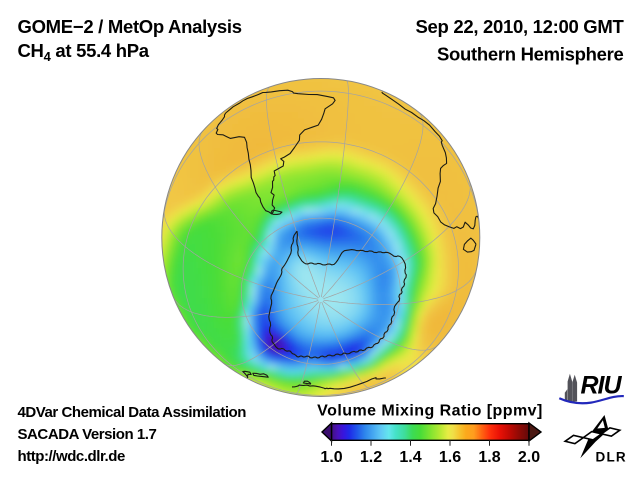  I want to click on svg-text:4DVar Chemical Data Assimilati: 4DVar Chemical Data Assimilation, so click(132, 412).